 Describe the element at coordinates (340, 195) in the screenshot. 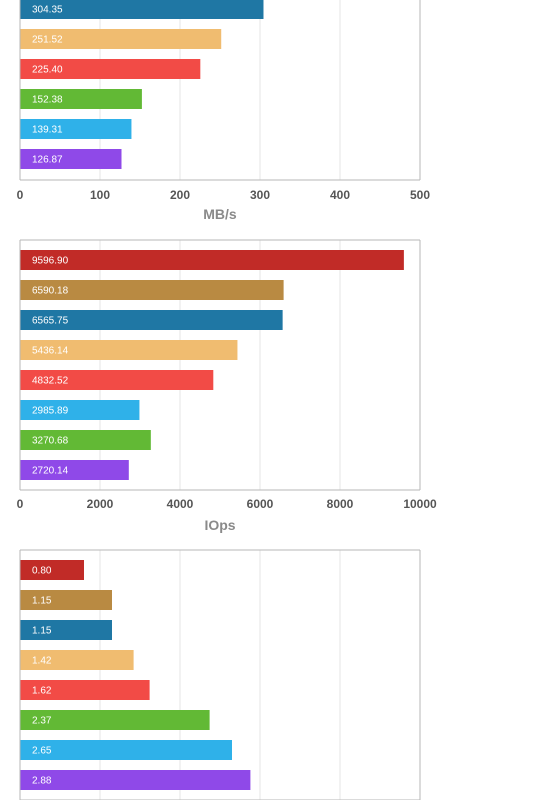

I see `x-tick-label: 400` at that location.